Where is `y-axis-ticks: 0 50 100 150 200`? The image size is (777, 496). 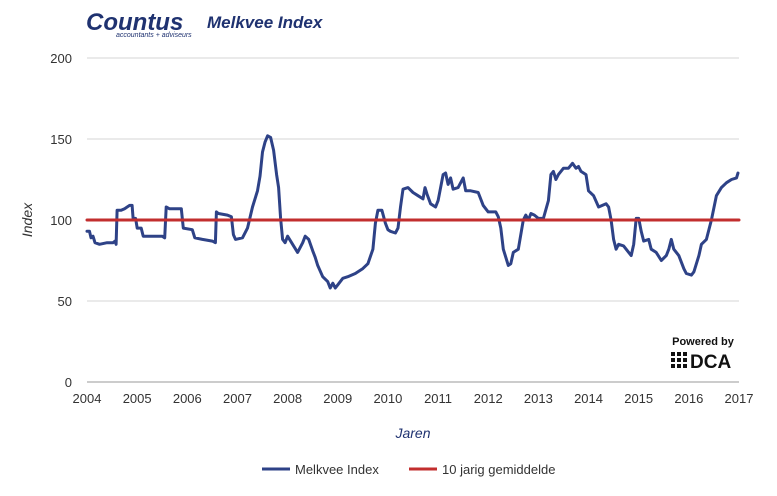 y-axis-ticks: 0 50 100 150 200 is located at coordinates (61, 220).